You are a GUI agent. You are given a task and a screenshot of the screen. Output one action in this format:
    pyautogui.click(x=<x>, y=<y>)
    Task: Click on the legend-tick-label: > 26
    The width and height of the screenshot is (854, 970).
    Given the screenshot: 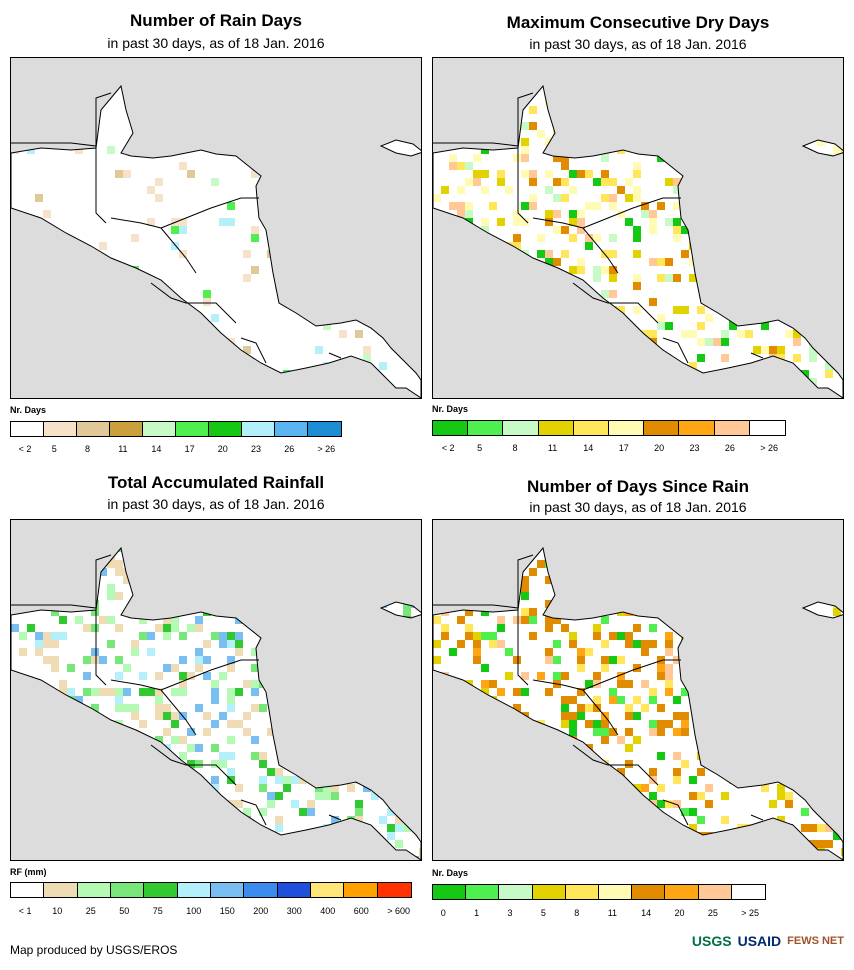 What is the action you would take?
    pyautogui.click(x=769, y=448)
    